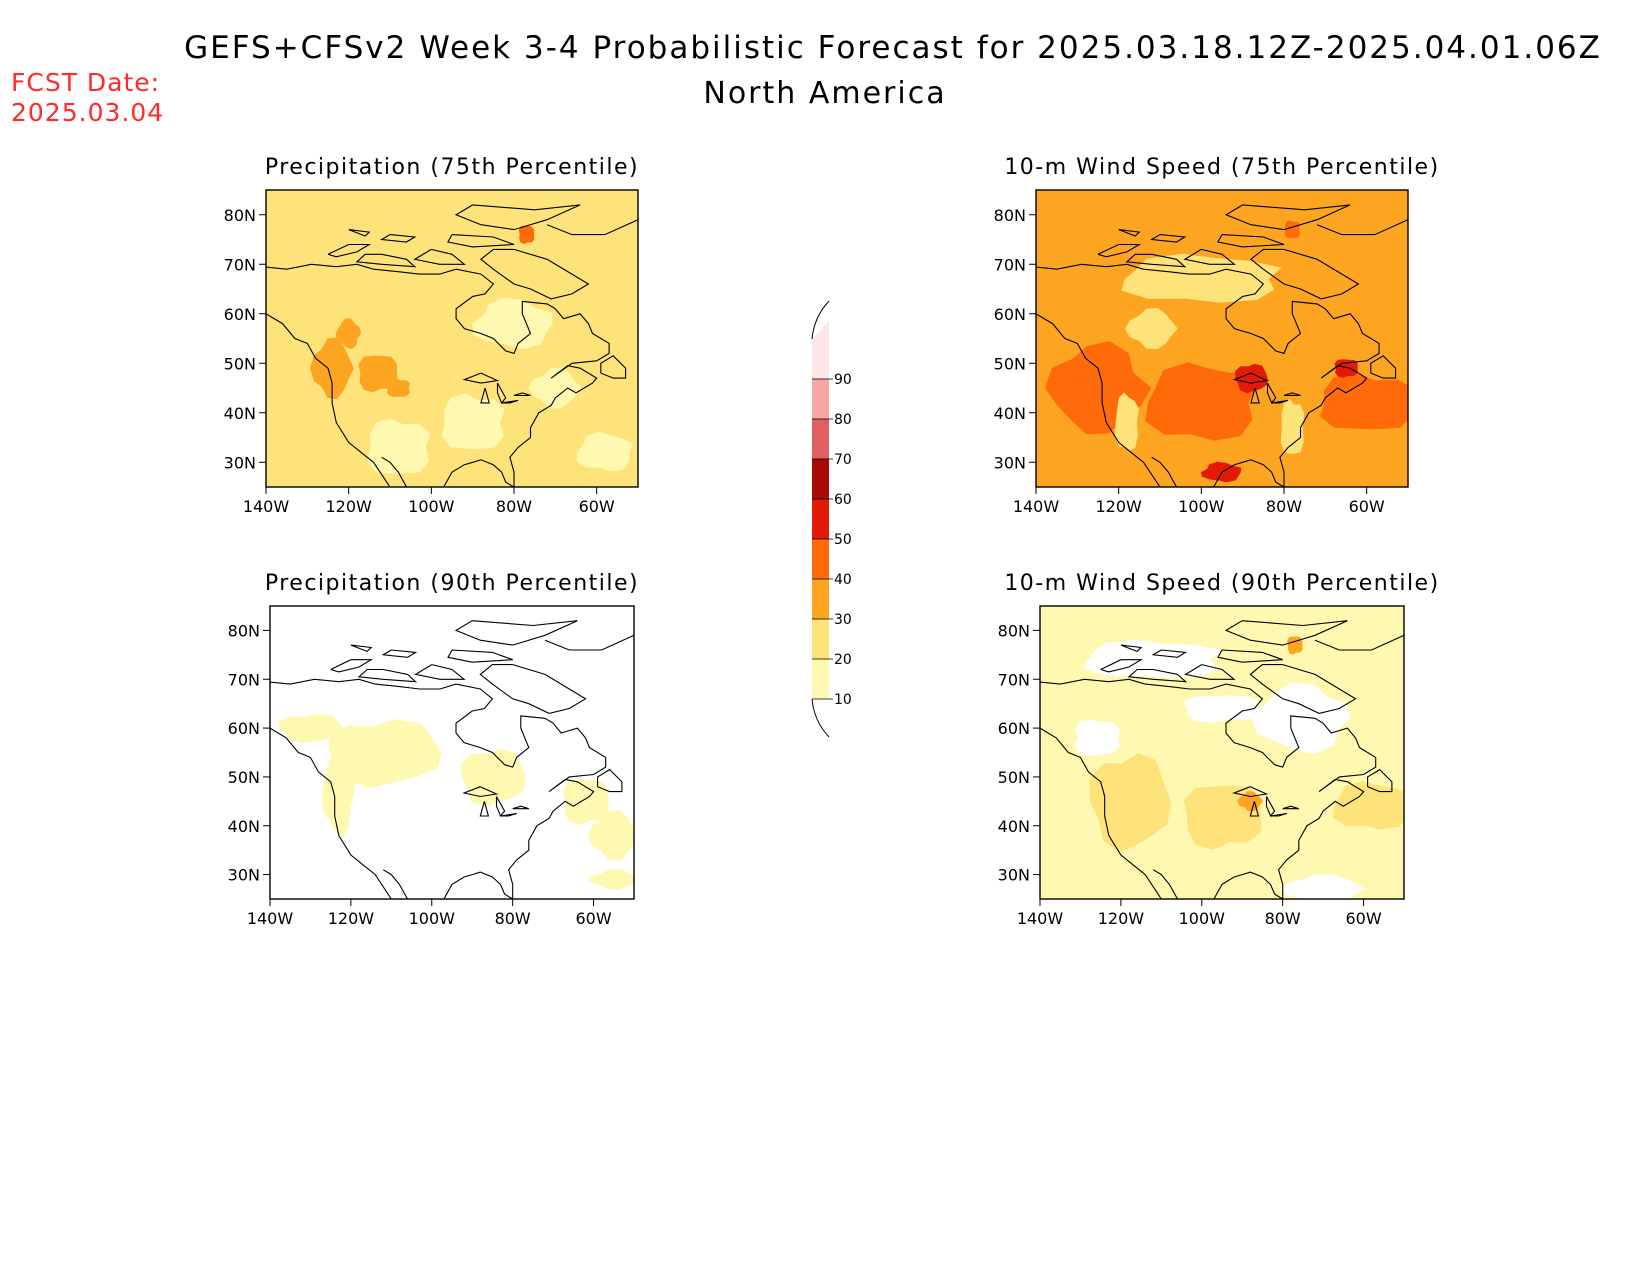  I want to click on panel-title: 10-m Wind Speed (75th Percentile), so click(1221, 167).